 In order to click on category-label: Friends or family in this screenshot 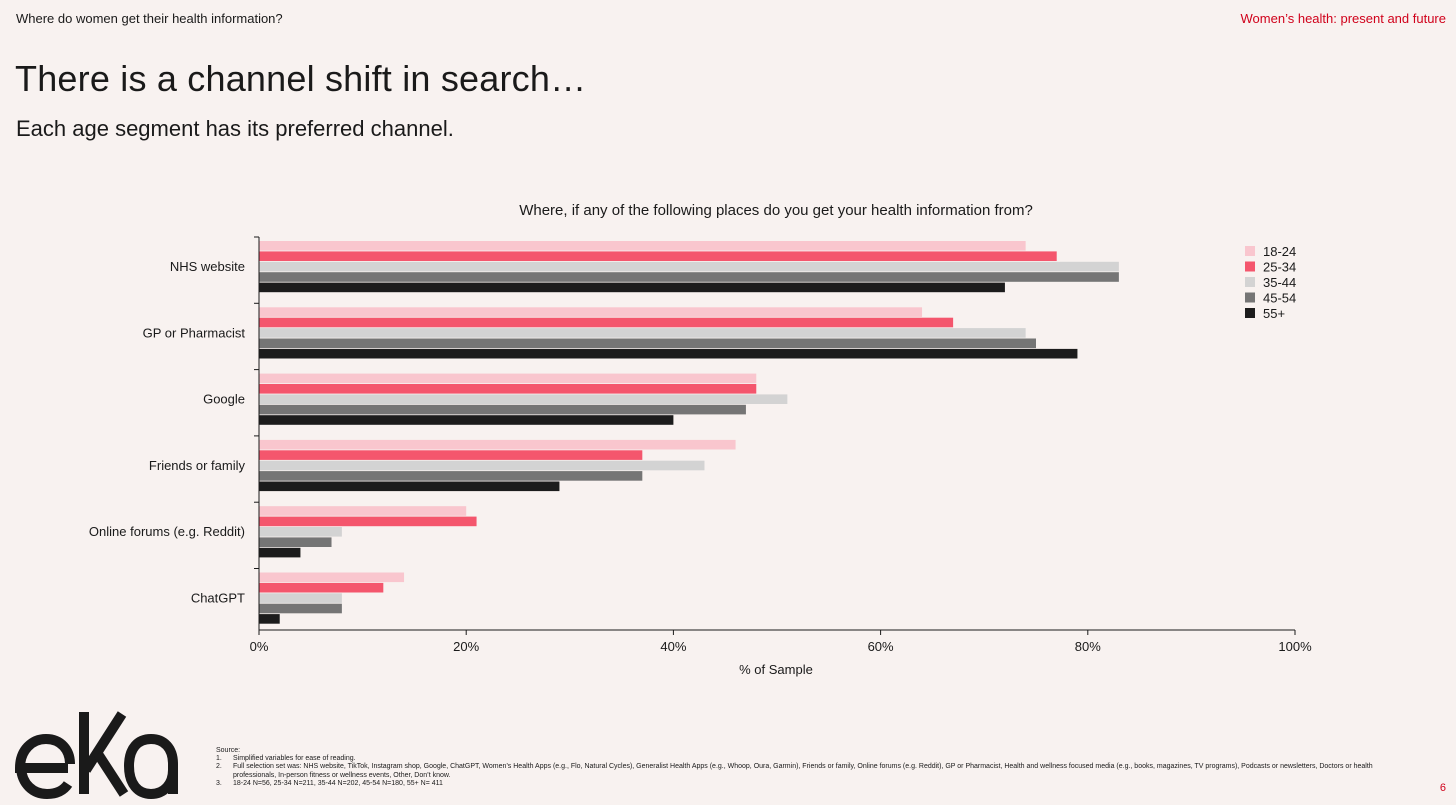, I will do `click(197, 465)`.